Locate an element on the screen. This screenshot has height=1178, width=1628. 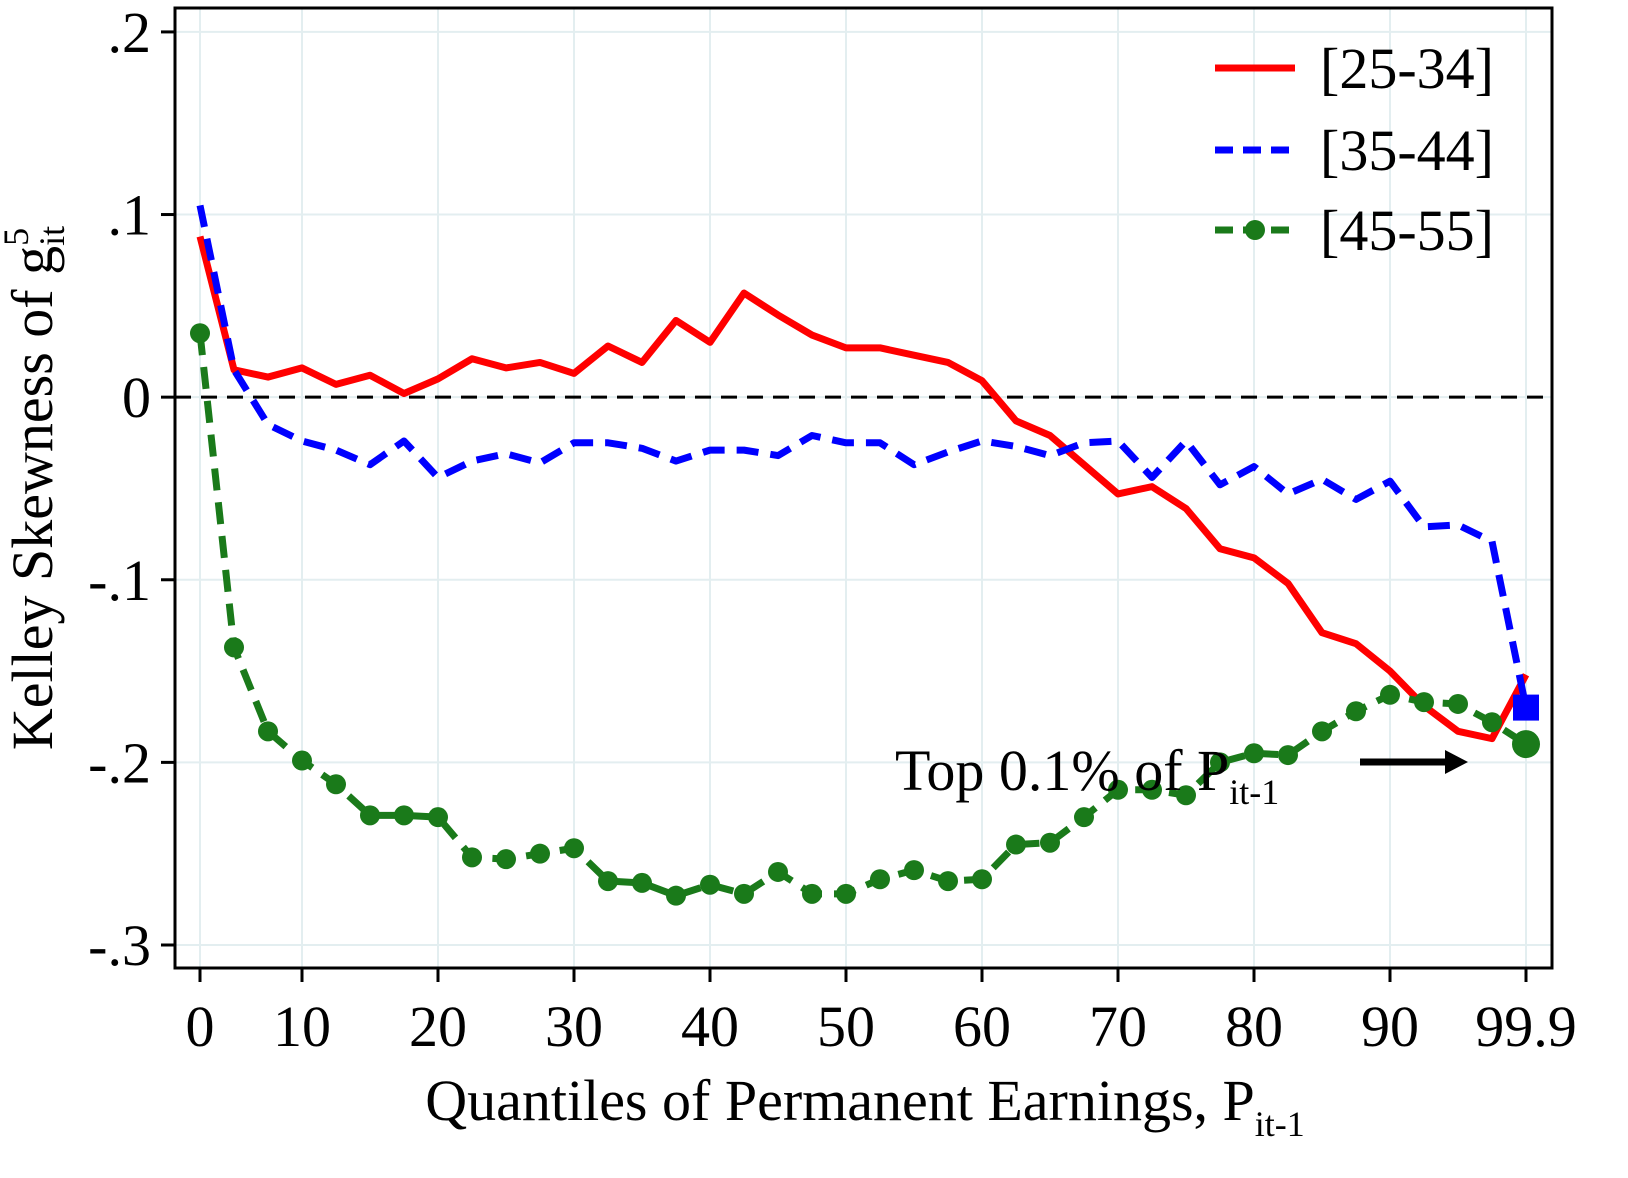
legend-marker is located at coordinates (1255, 230).